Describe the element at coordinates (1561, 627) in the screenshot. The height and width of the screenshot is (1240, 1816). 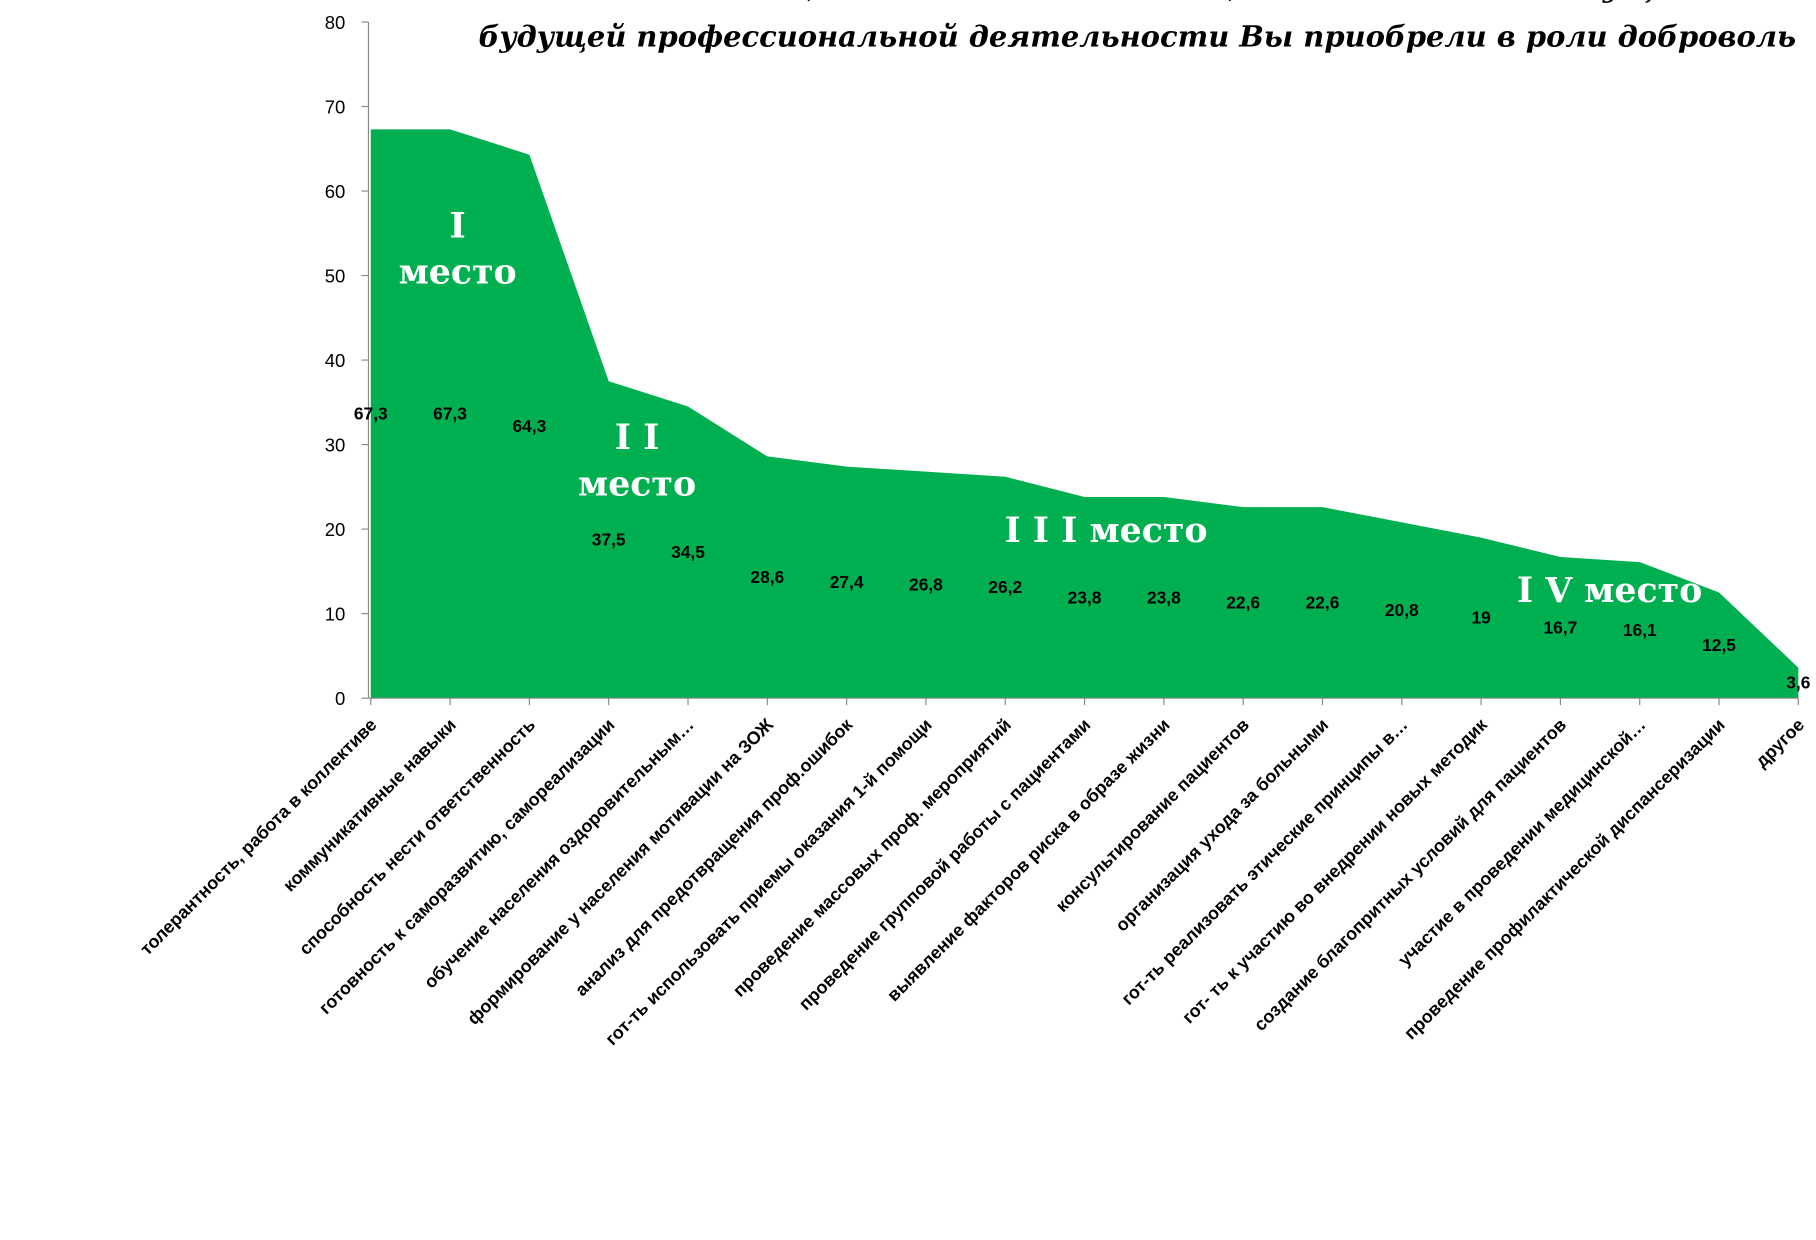
I see `data-label: 16,7` at that location.